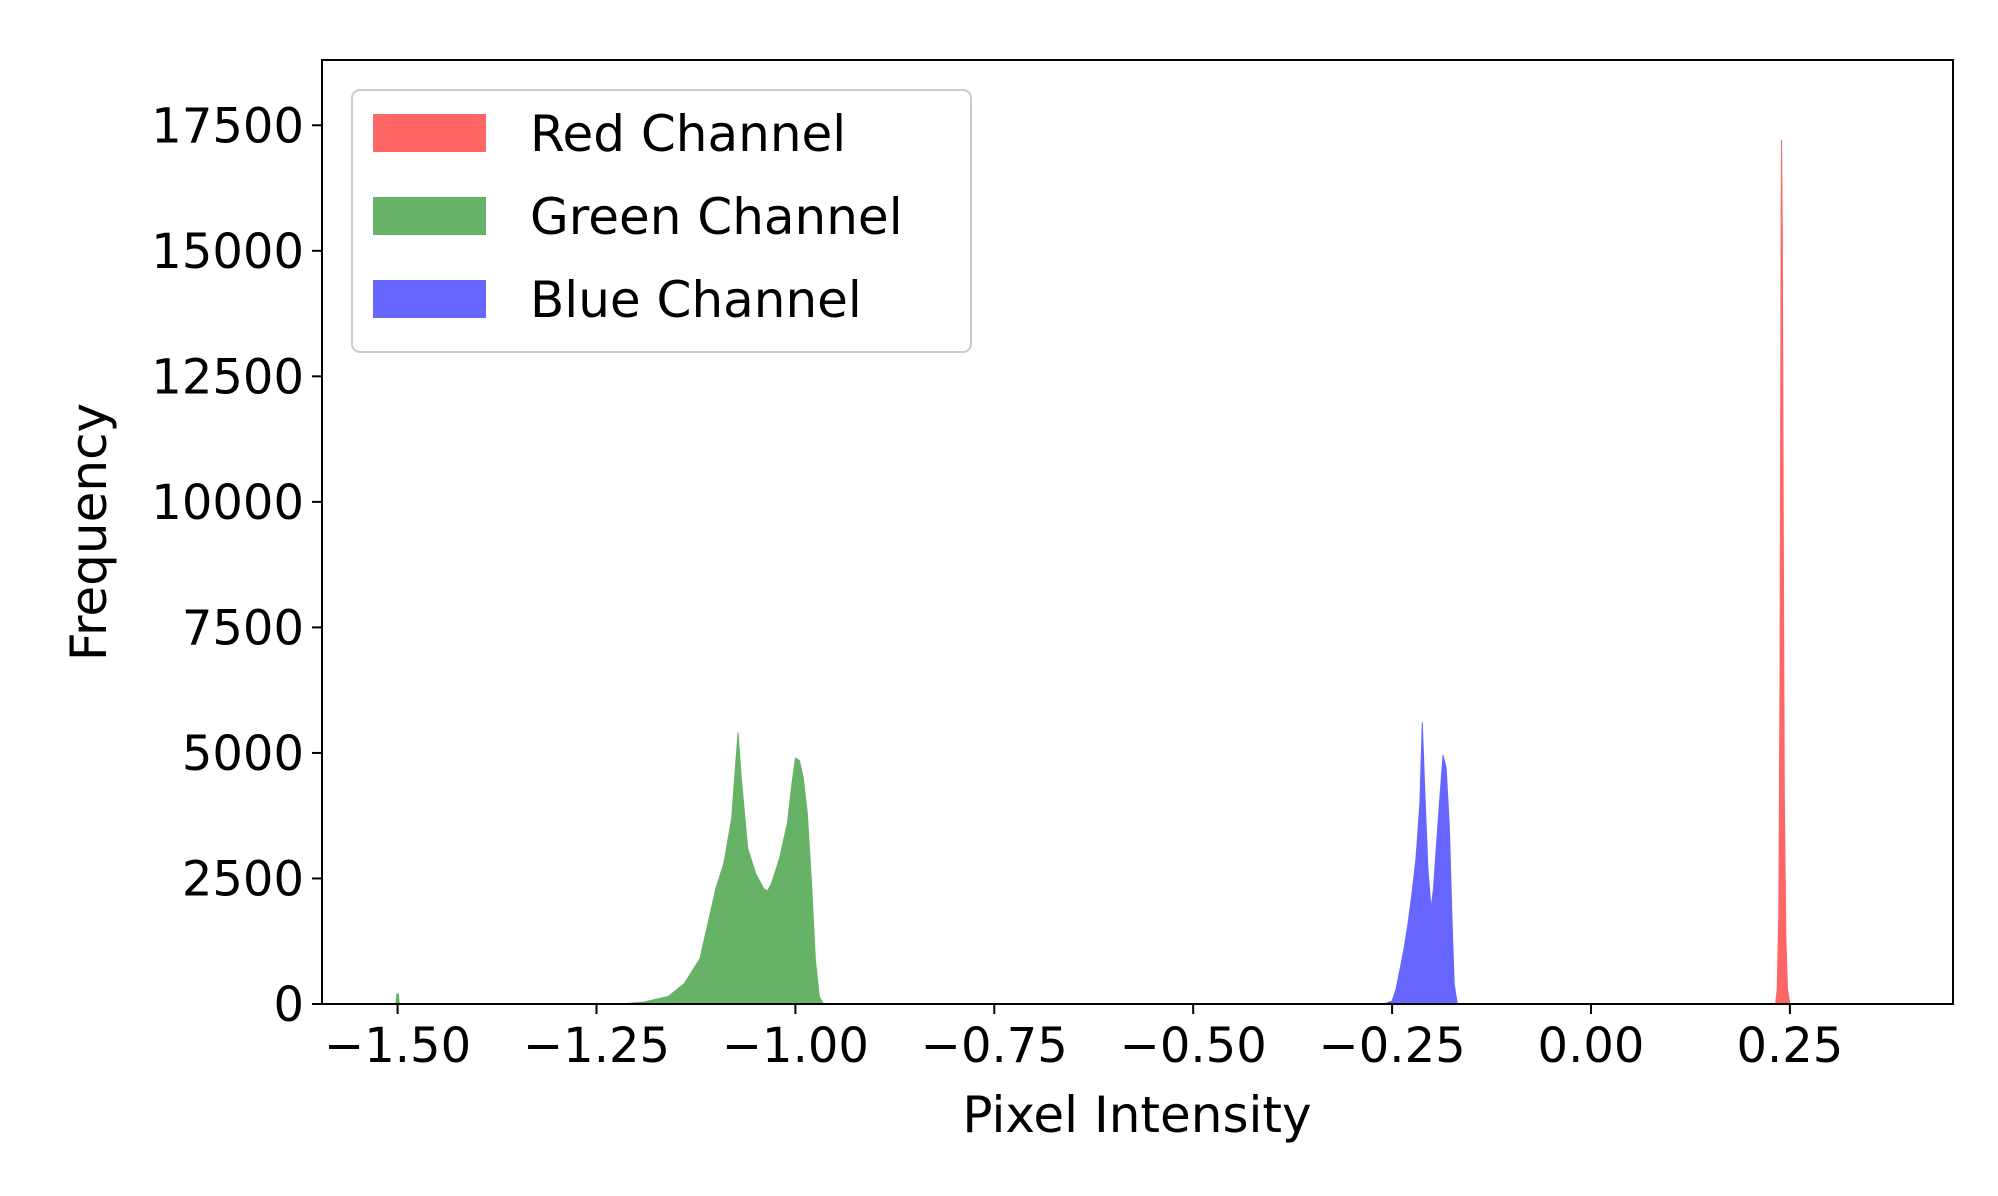  I want to click on series-green-channel, so click(721, 868).